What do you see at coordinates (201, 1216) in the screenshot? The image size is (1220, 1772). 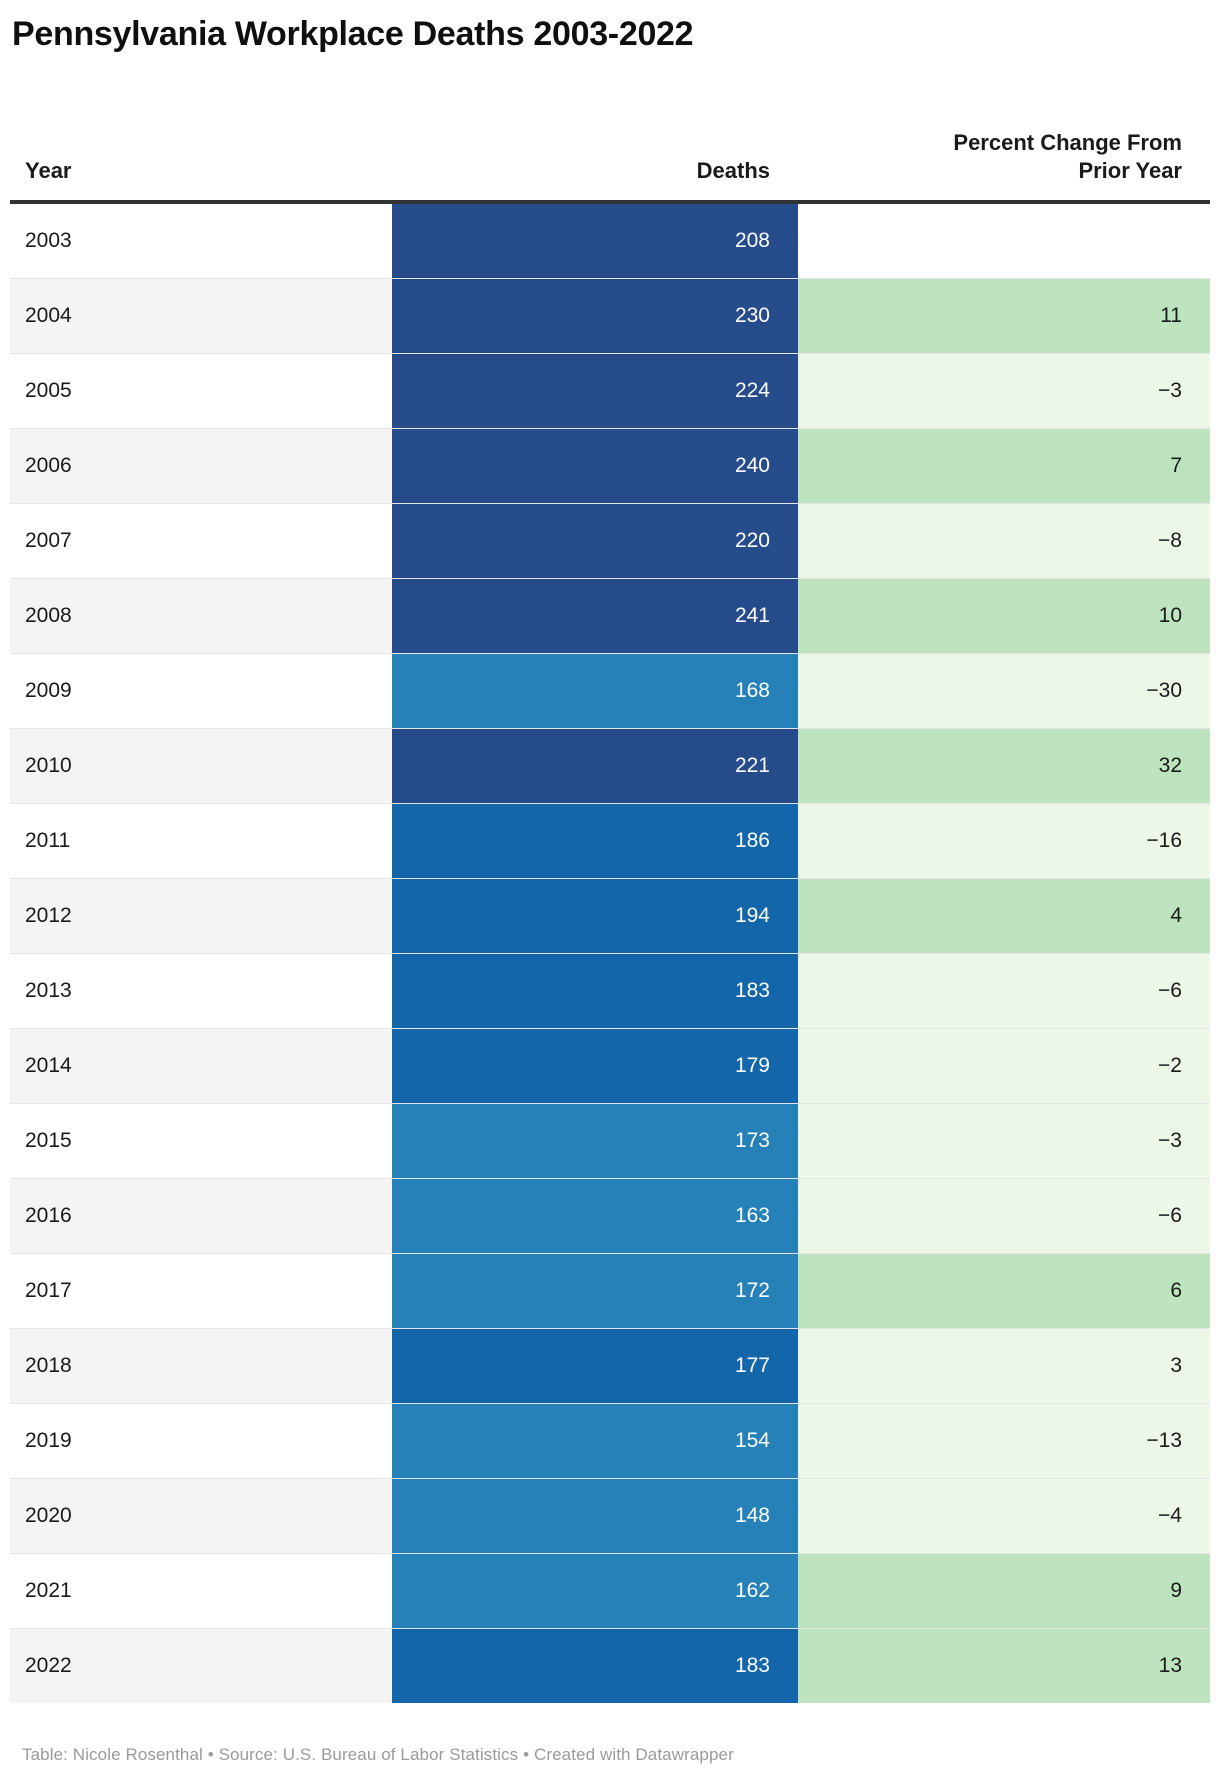 I see `year-cell: 2016` at bounding box center [201, 1216].